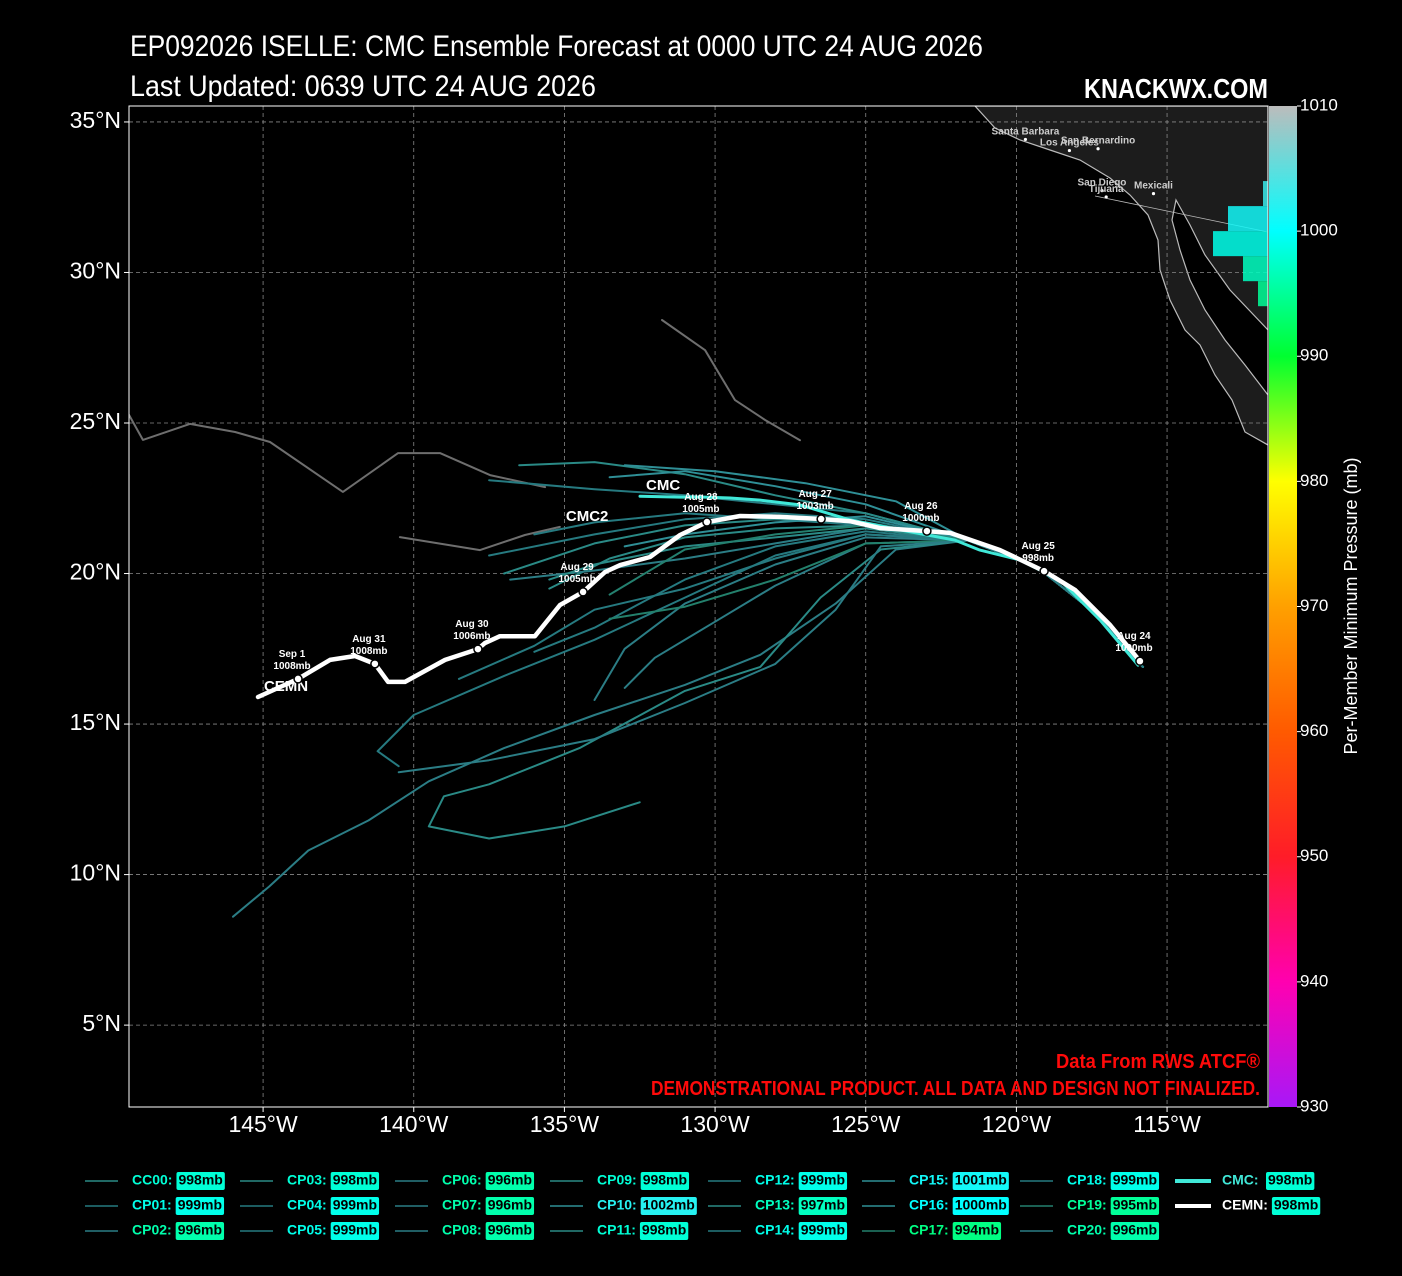 Image resolution: width=1402 pixels, height=1276 pixels. Describe the element at coordinates (770, 656) in the screenshot. I see `member-track` at that location.